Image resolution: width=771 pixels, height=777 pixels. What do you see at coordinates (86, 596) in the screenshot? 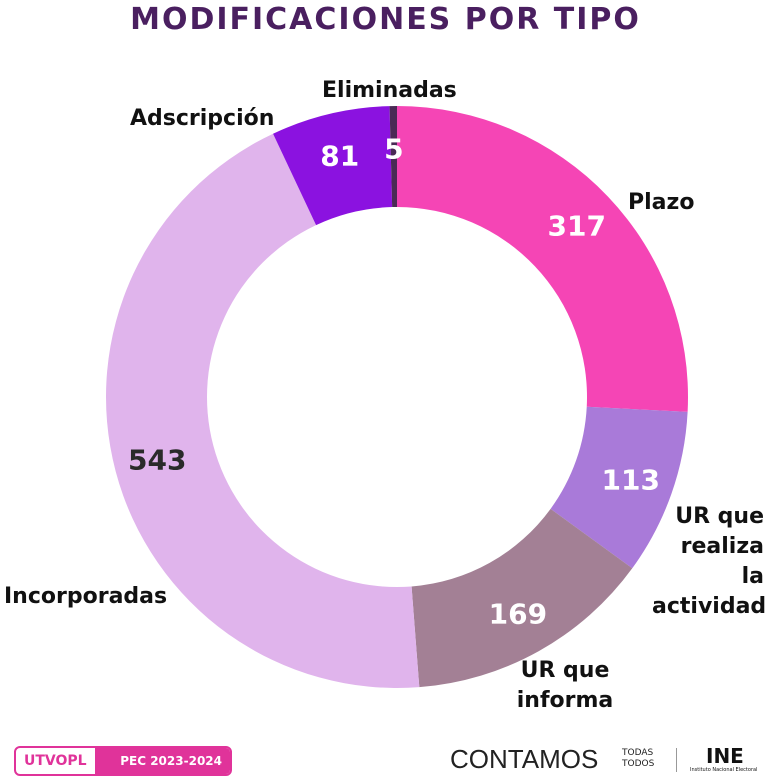
I see `category-label: Incorporadas` at bounding box center [86, 596].